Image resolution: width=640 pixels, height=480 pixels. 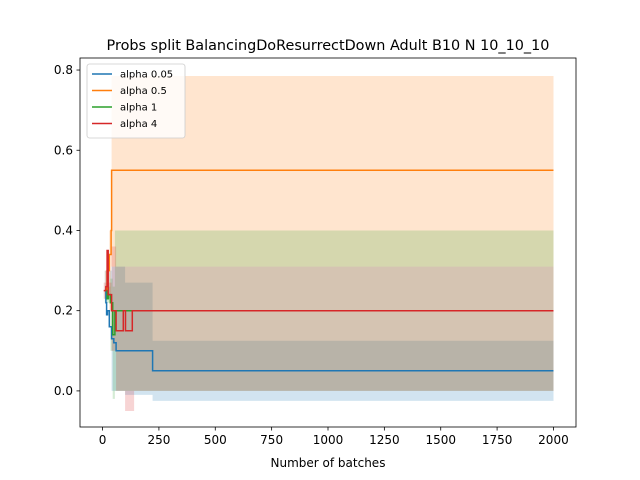 I want to click on legend-box, so click(x=136, y=101).